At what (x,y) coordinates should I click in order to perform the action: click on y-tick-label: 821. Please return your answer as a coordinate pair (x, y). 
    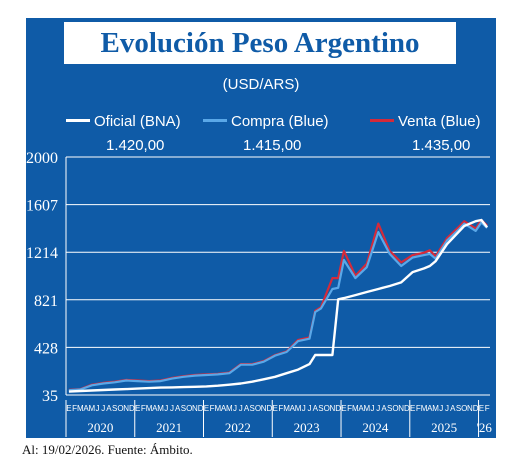
    Looking at the image, I should click on (46, 301).